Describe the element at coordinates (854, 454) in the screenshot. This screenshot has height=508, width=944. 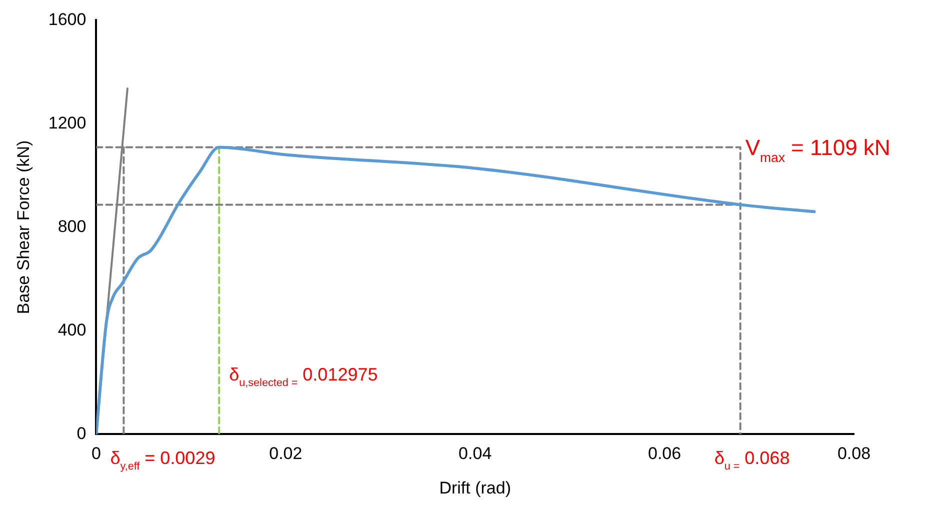
I see `x-tick-label: 0.08` at that location.